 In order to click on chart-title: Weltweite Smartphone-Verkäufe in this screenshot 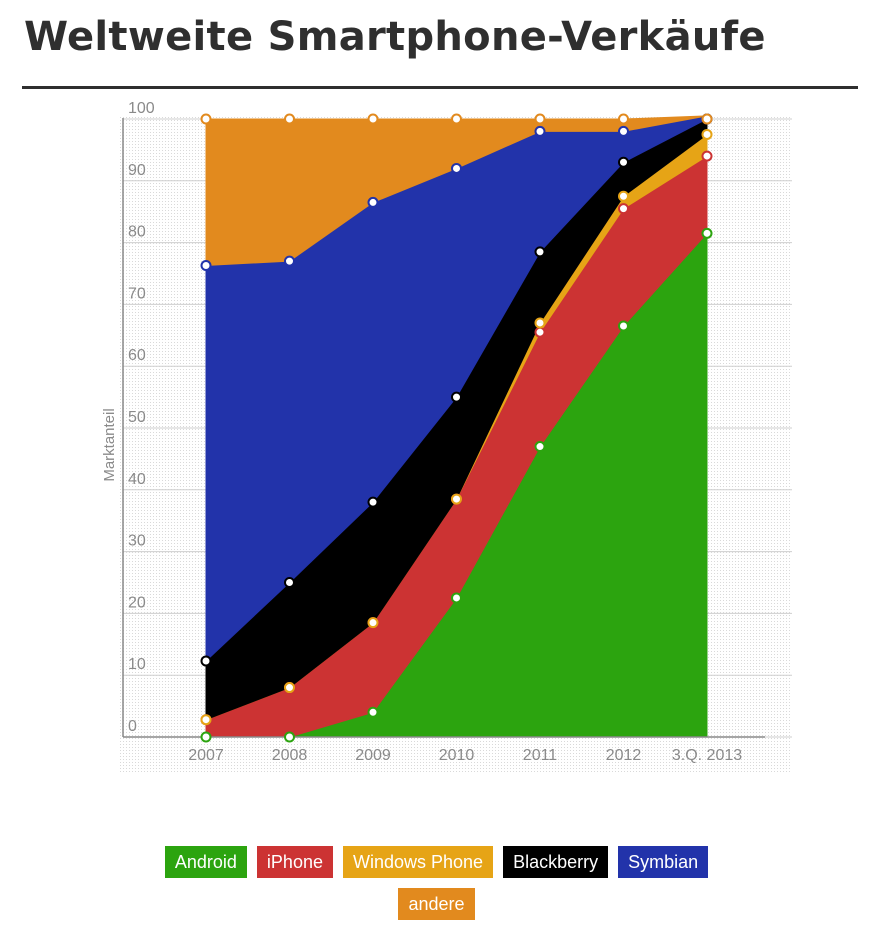, I will do `click(395, 37)`.